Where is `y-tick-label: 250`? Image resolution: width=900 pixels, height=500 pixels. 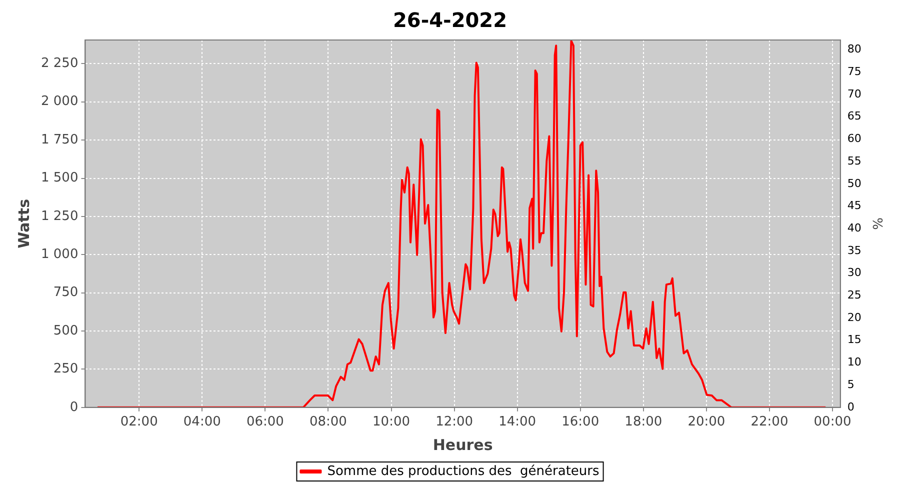
y-tick-label: 250 is located at coordinates (65, 369).